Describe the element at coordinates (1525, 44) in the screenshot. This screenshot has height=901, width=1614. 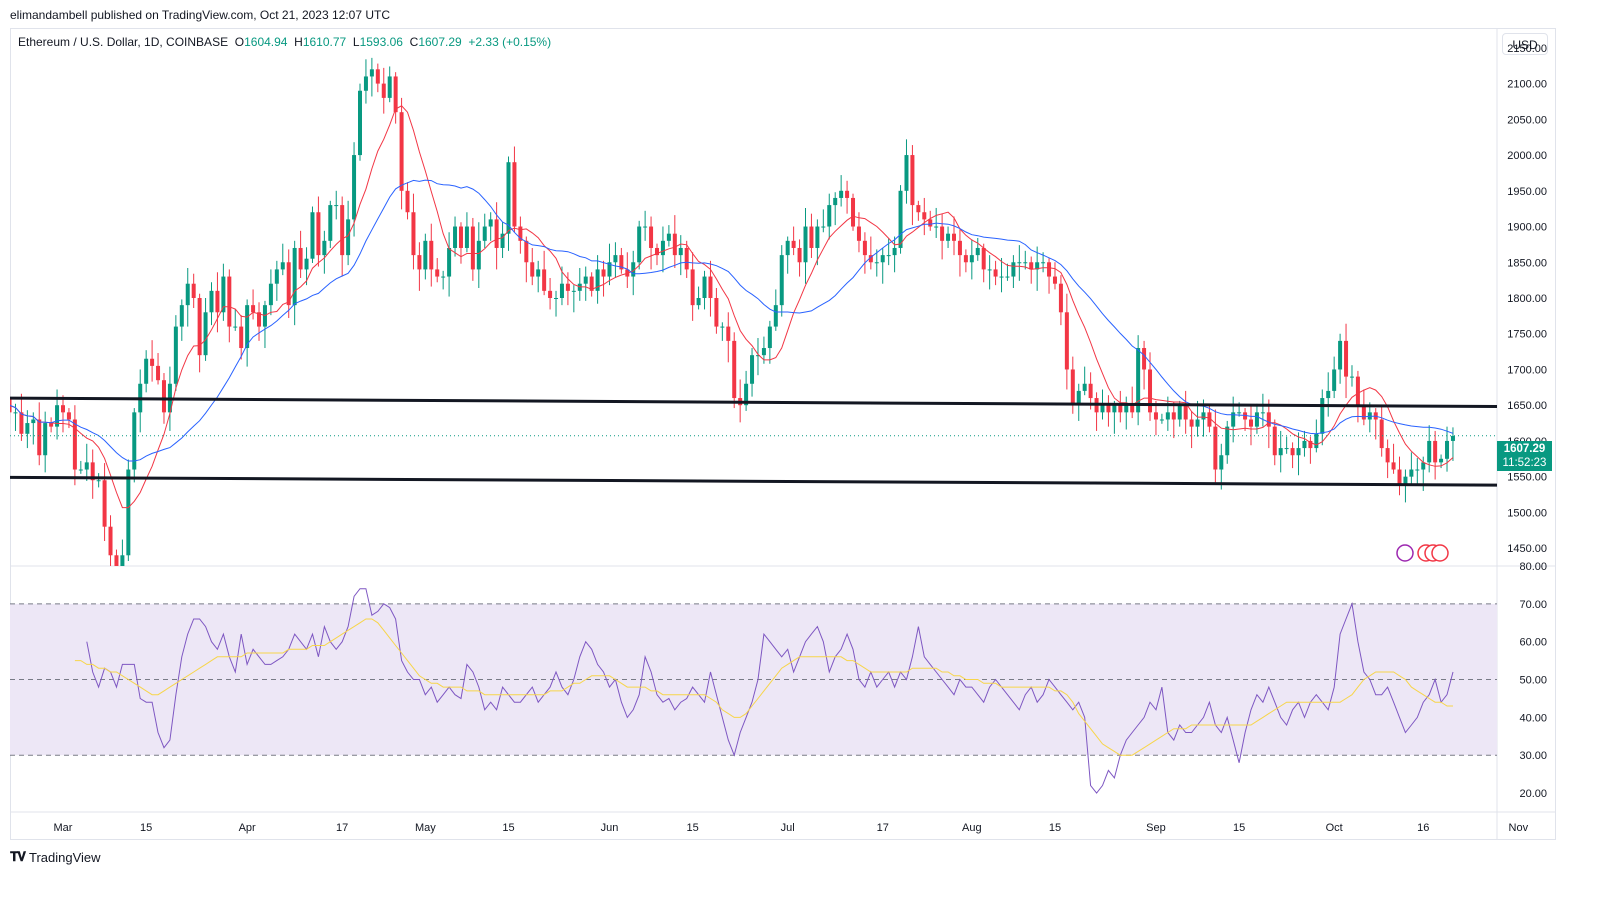
I see `currency-button: USD` at that location.